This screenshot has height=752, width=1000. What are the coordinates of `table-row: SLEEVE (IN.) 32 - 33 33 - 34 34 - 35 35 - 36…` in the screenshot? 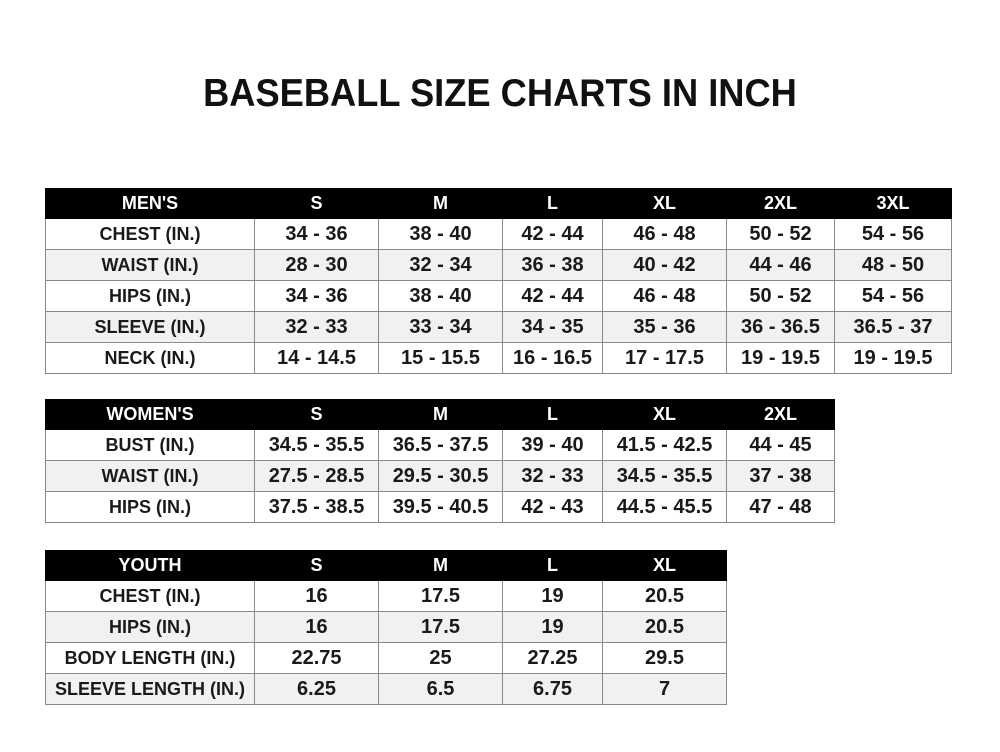 It's located at (498, 327).